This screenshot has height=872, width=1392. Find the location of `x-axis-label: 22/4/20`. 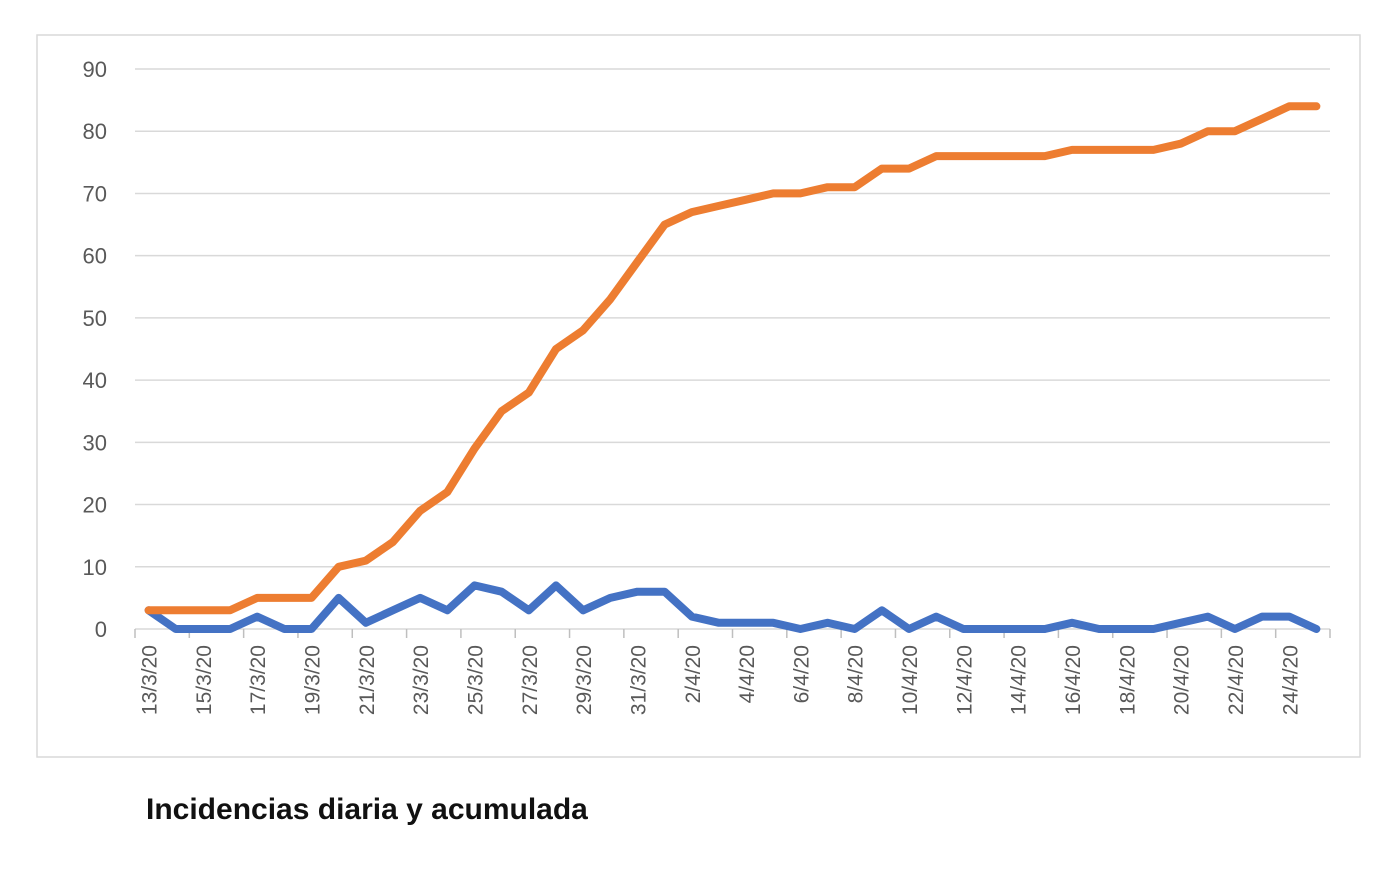

x-axis-label: 22/4/20 is located at coordinates (1236, 680).